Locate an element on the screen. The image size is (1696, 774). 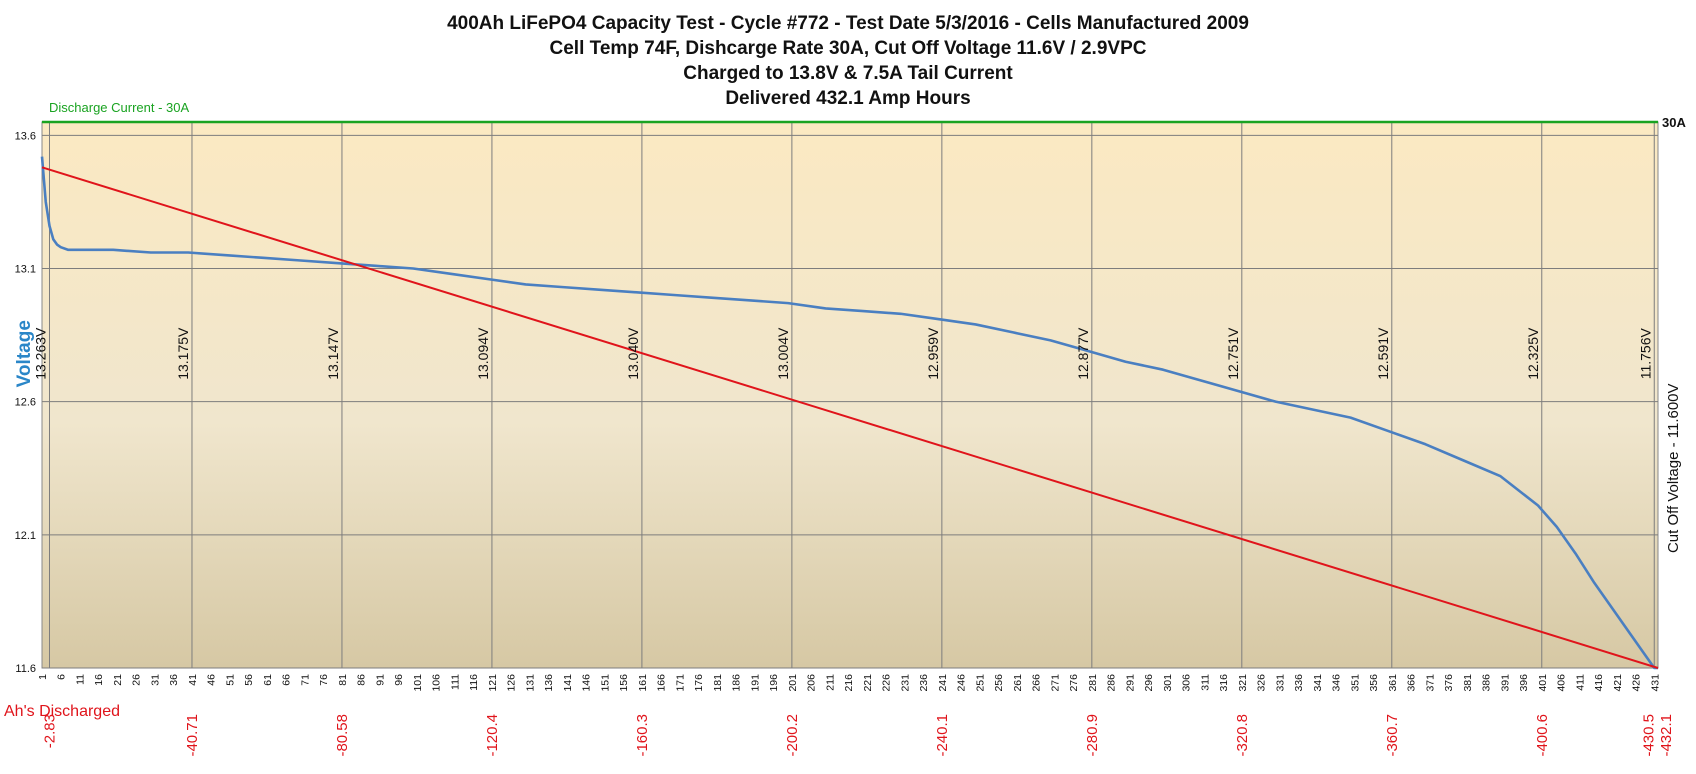
x-tick-label: 106 is located at coordinates (437, 683).